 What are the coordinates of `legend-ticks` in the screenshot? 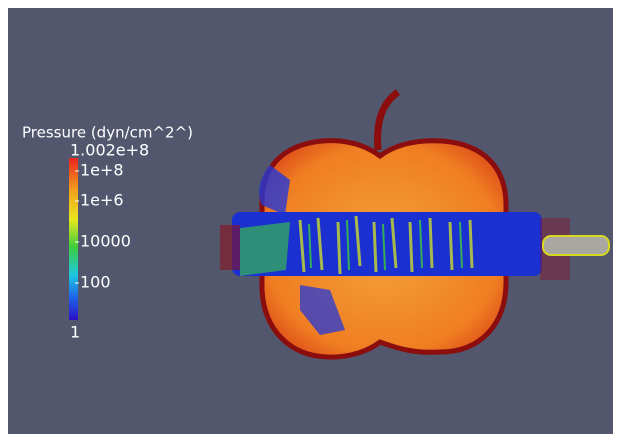 It's located at (77, 227).